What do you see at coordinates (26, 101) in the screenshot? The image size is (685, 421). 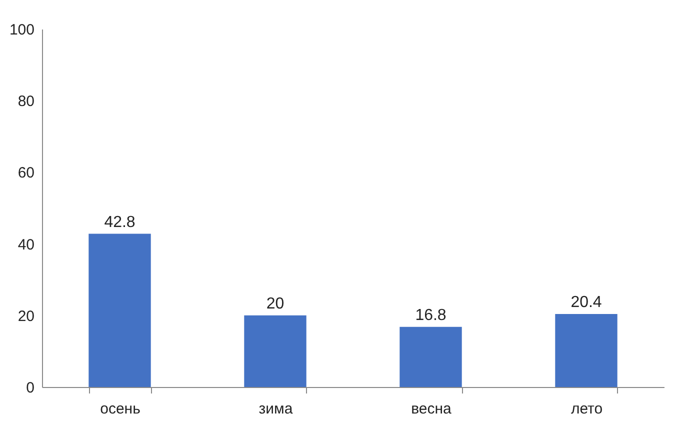 I see `y-tick-label: 80` at bounding box center [26, 101].